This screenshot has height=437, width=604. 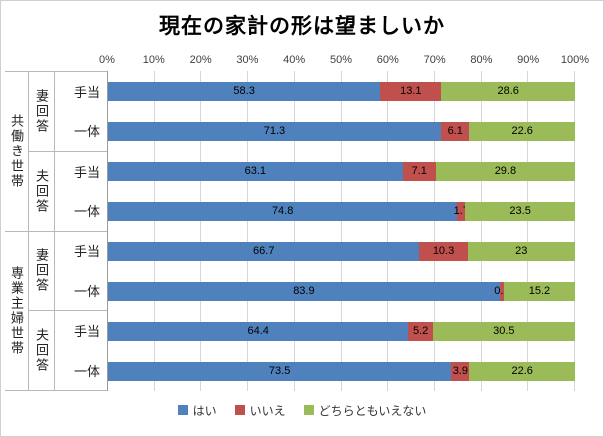 I want to click on stacked-bar: 71.3 6.1 22.6, so click(x=341, y=131).